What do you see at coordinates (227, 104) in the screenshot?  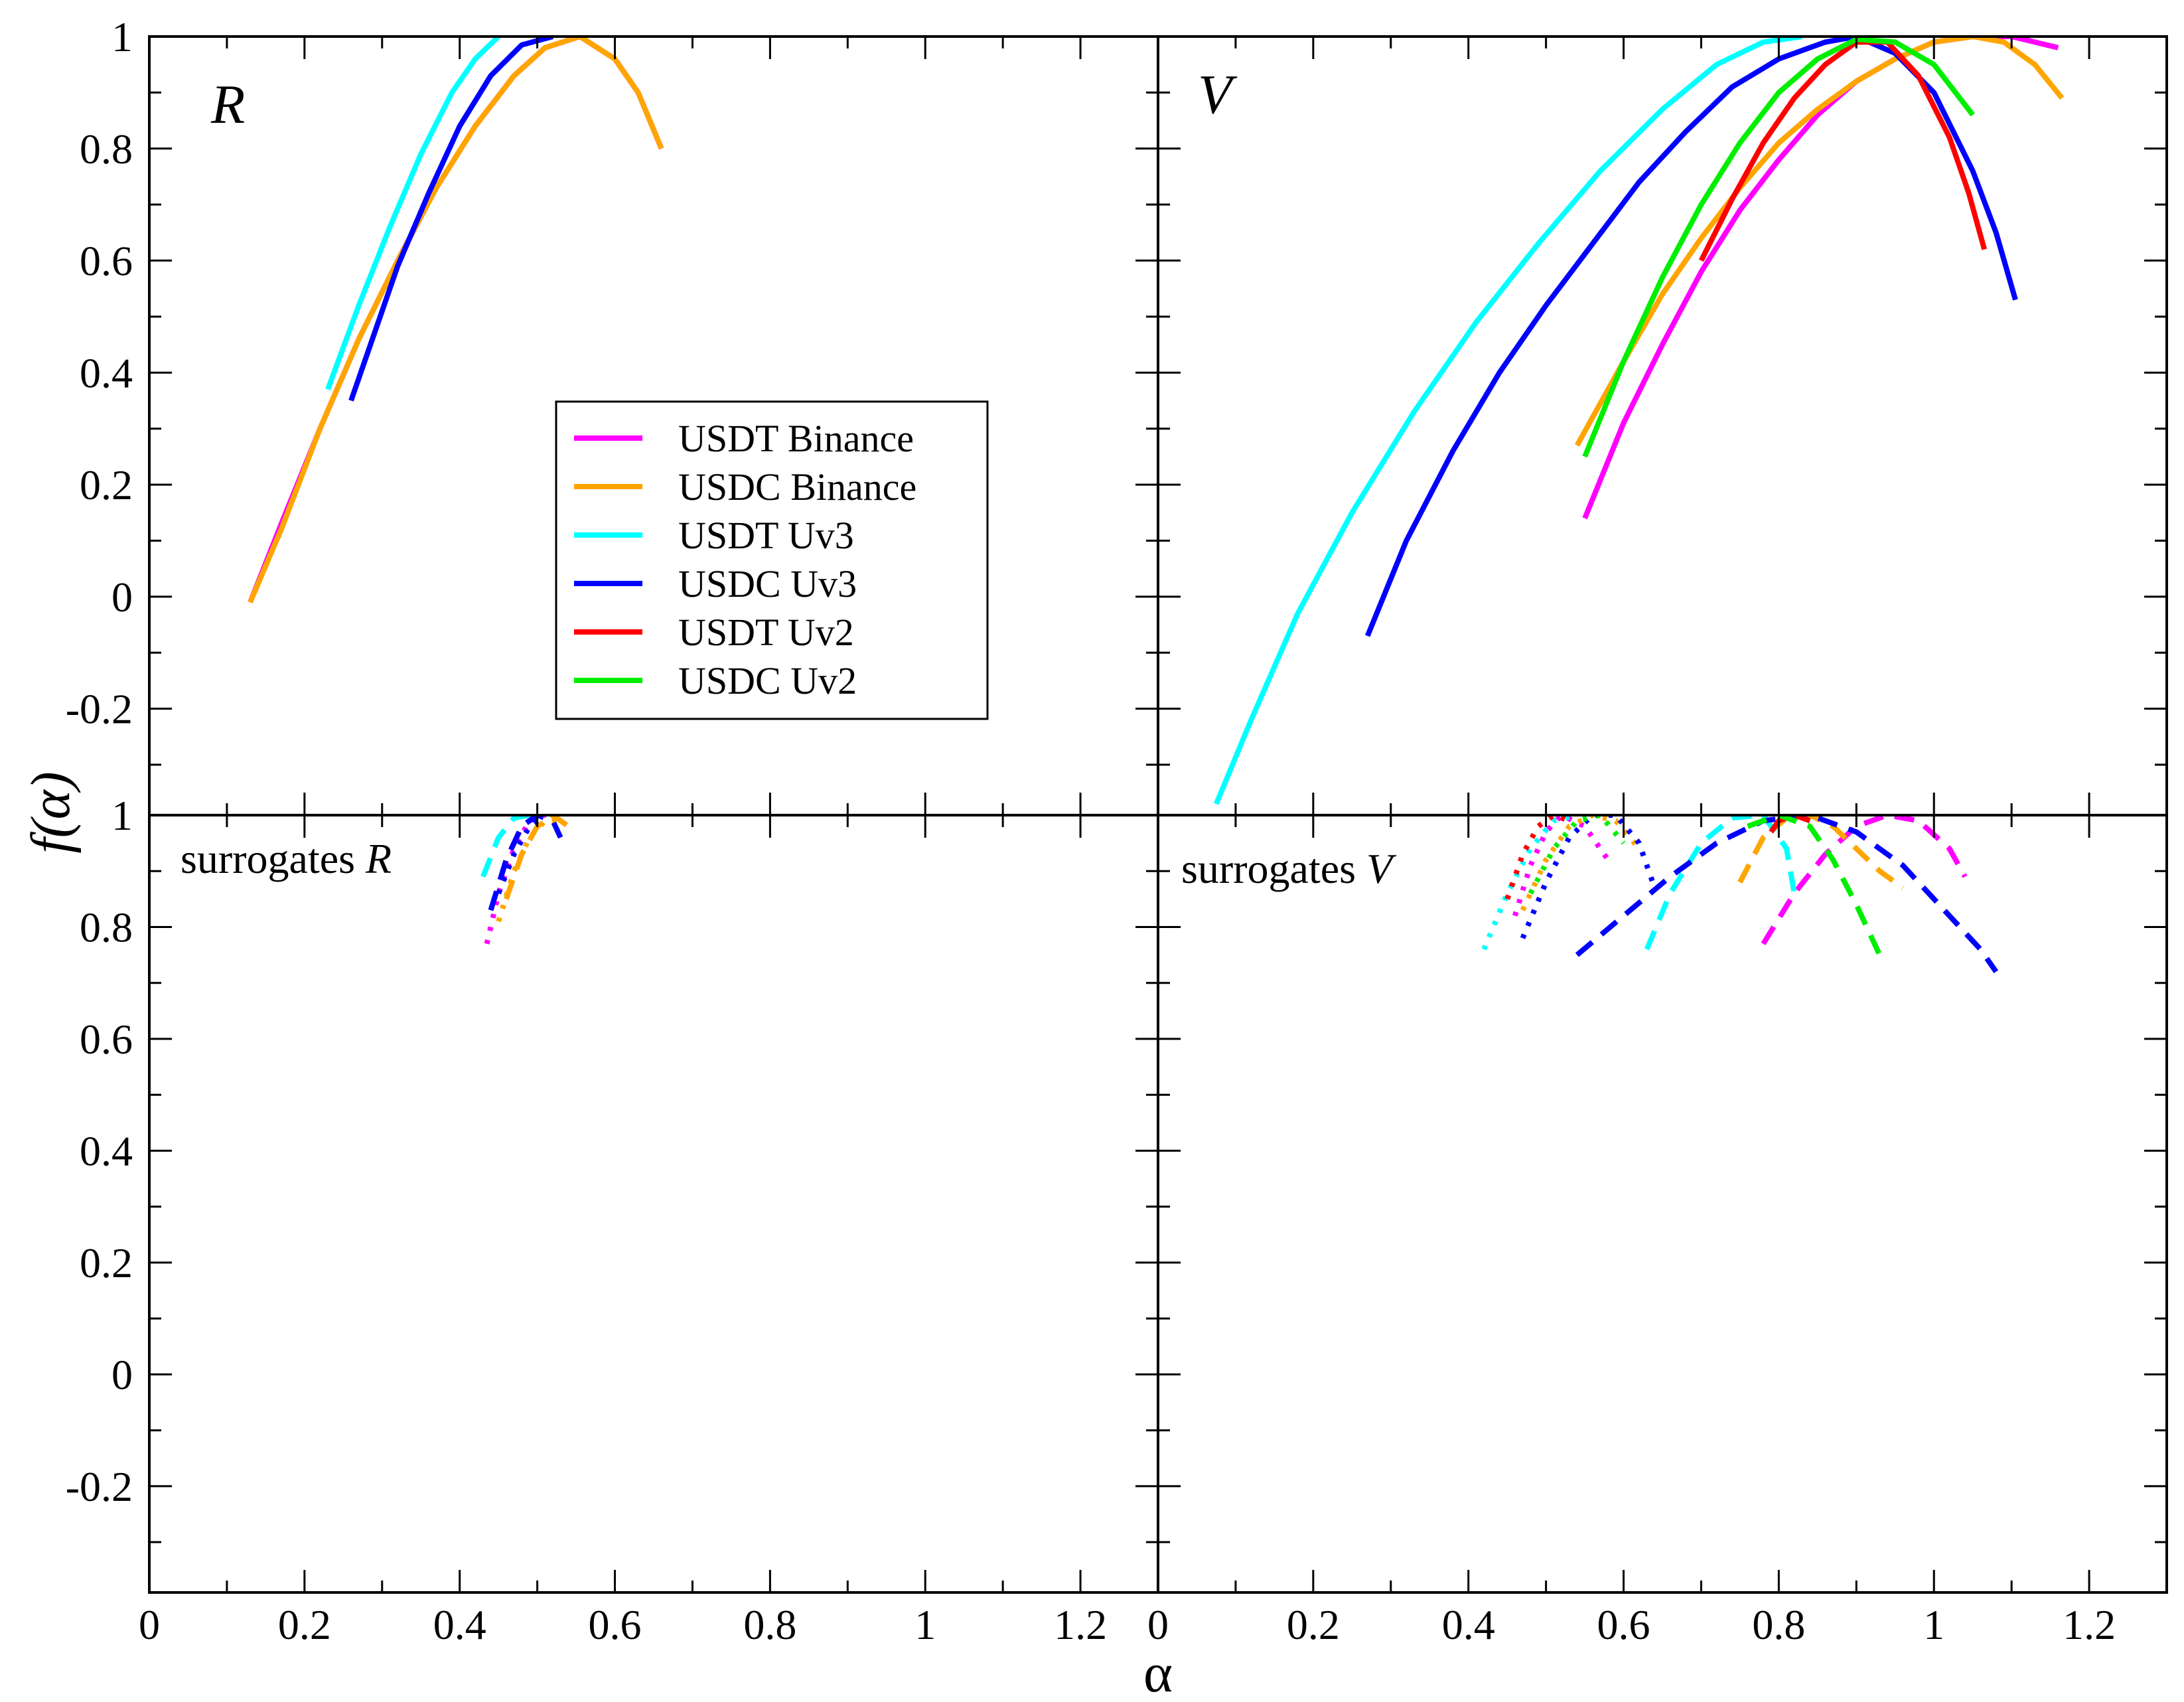 I see `panel-label-R: R` at bounding box center [227, 104].